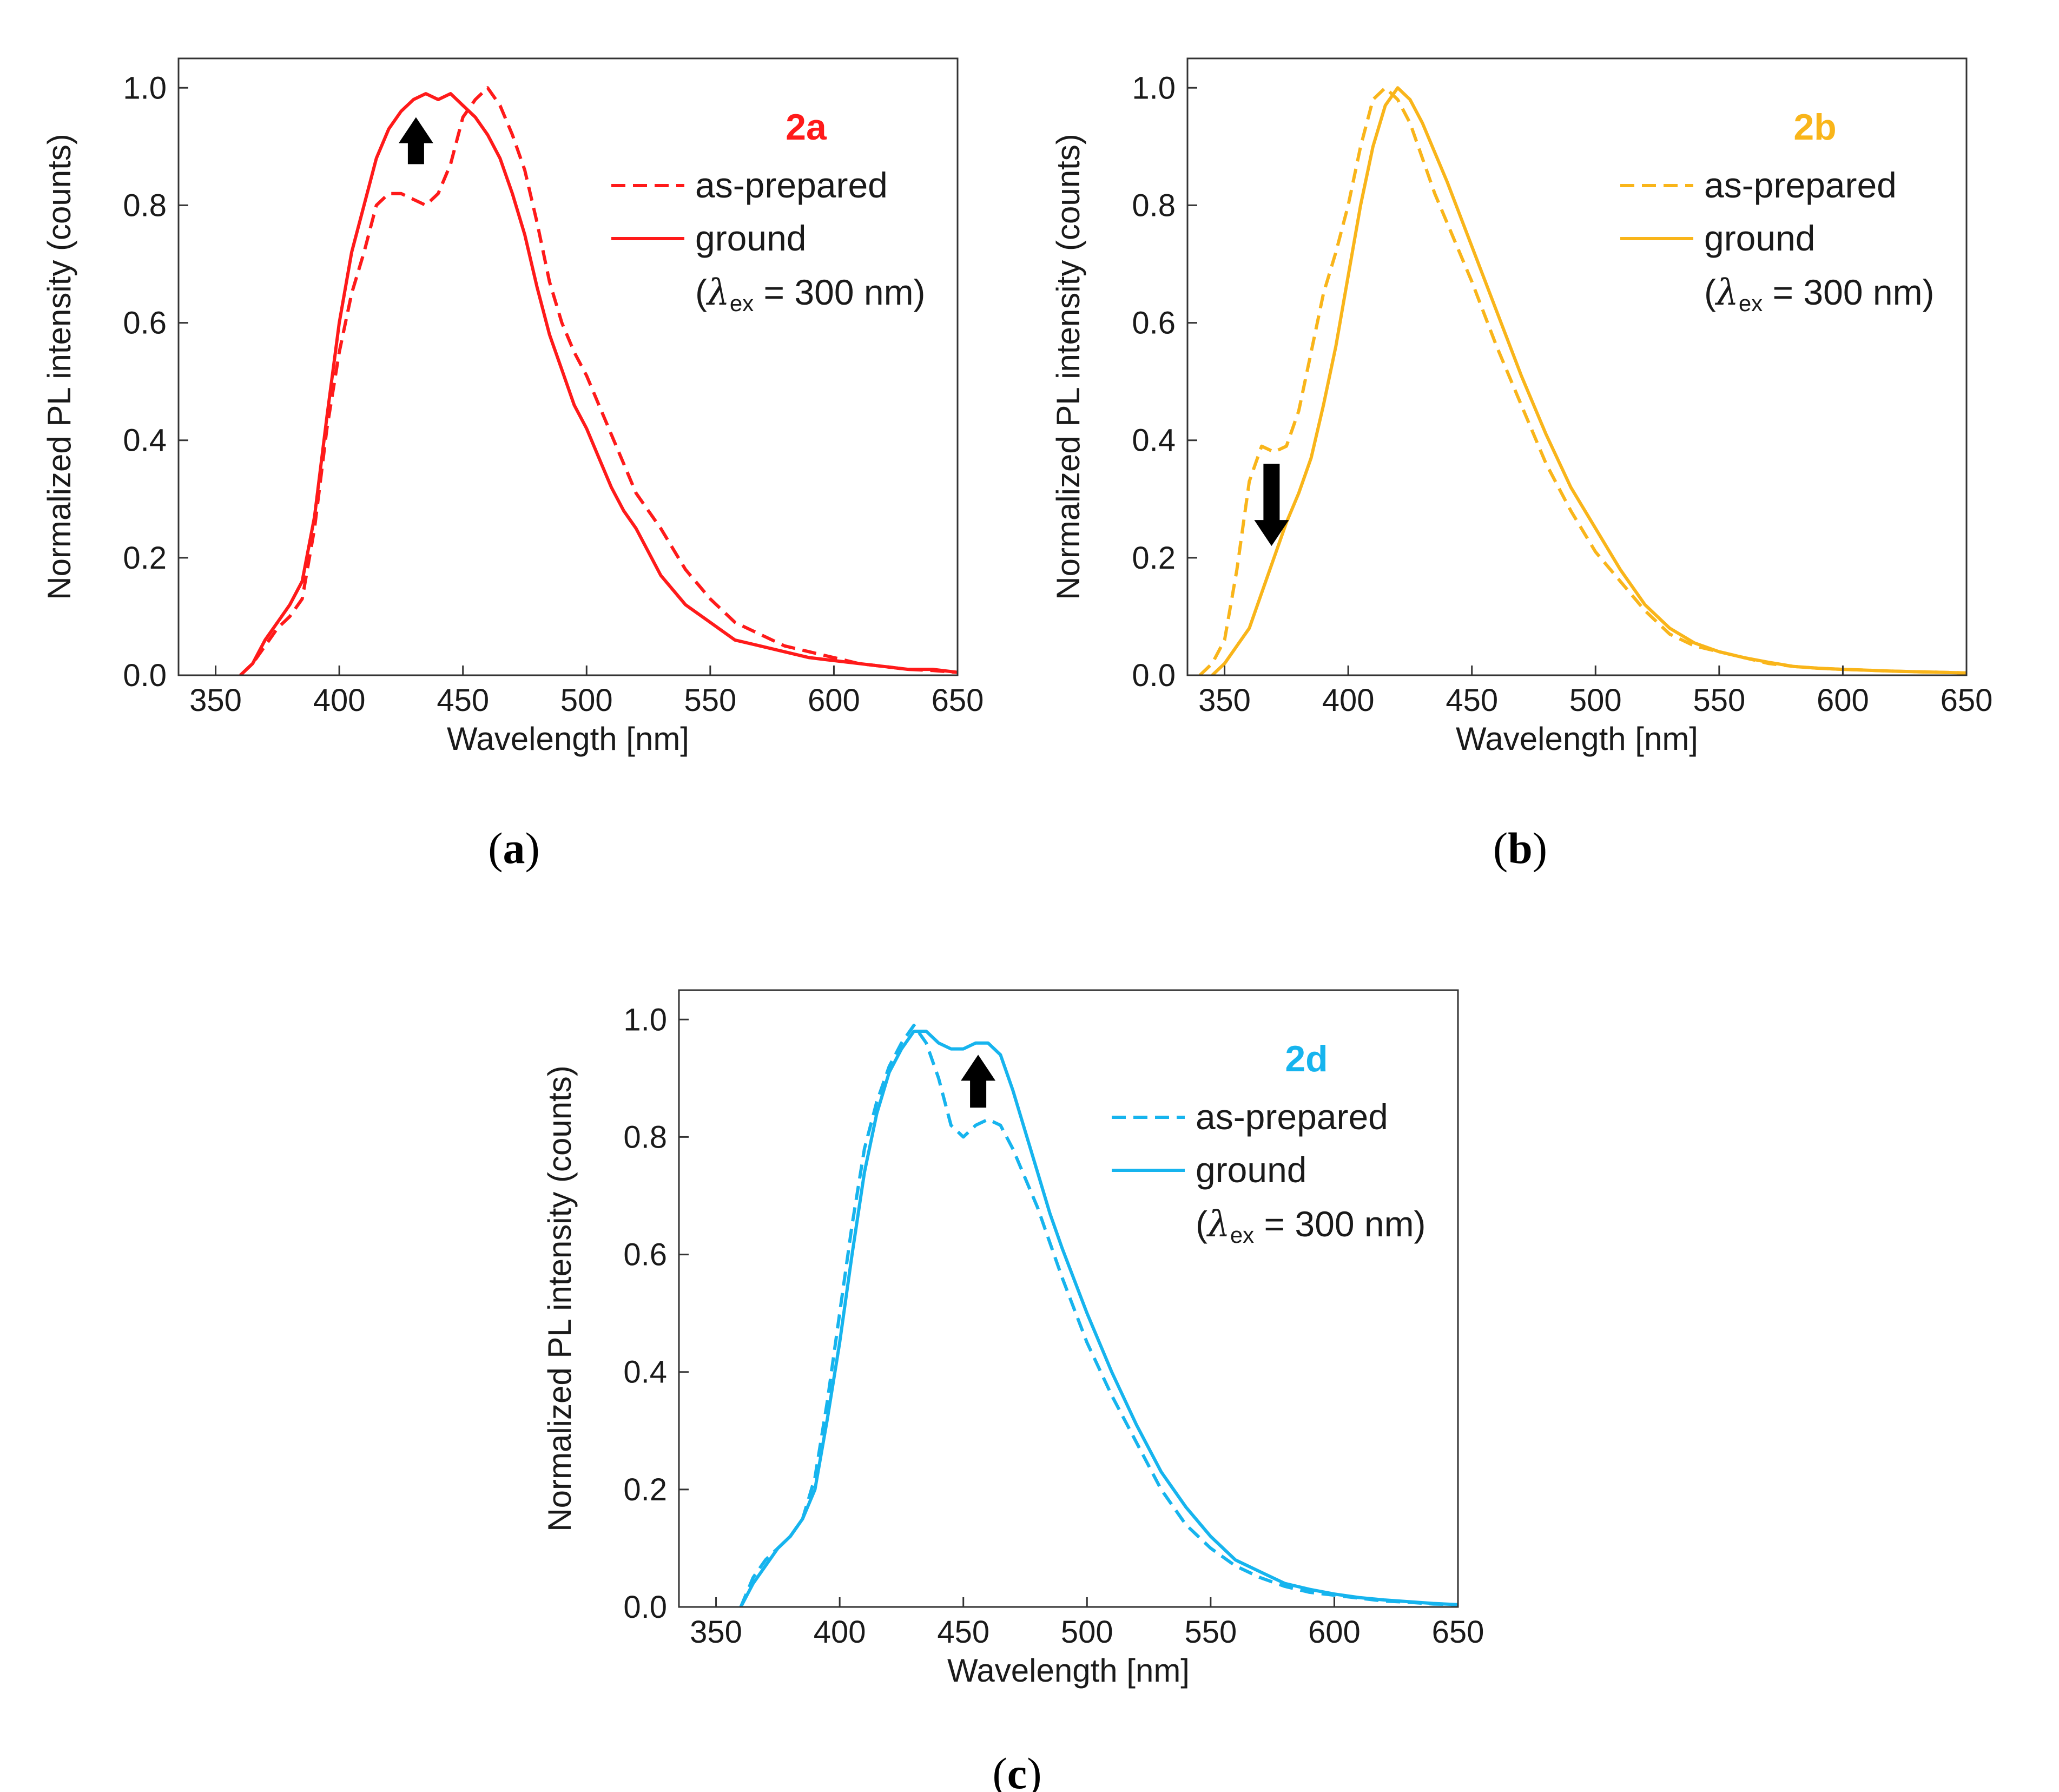 Image resolution: width=2059 pixels, height=1792 pixels. What do you see at coordinates (1814, 127) in the screenshot?
I see `sample-label: 2b` at bounding box center [1814, 127].